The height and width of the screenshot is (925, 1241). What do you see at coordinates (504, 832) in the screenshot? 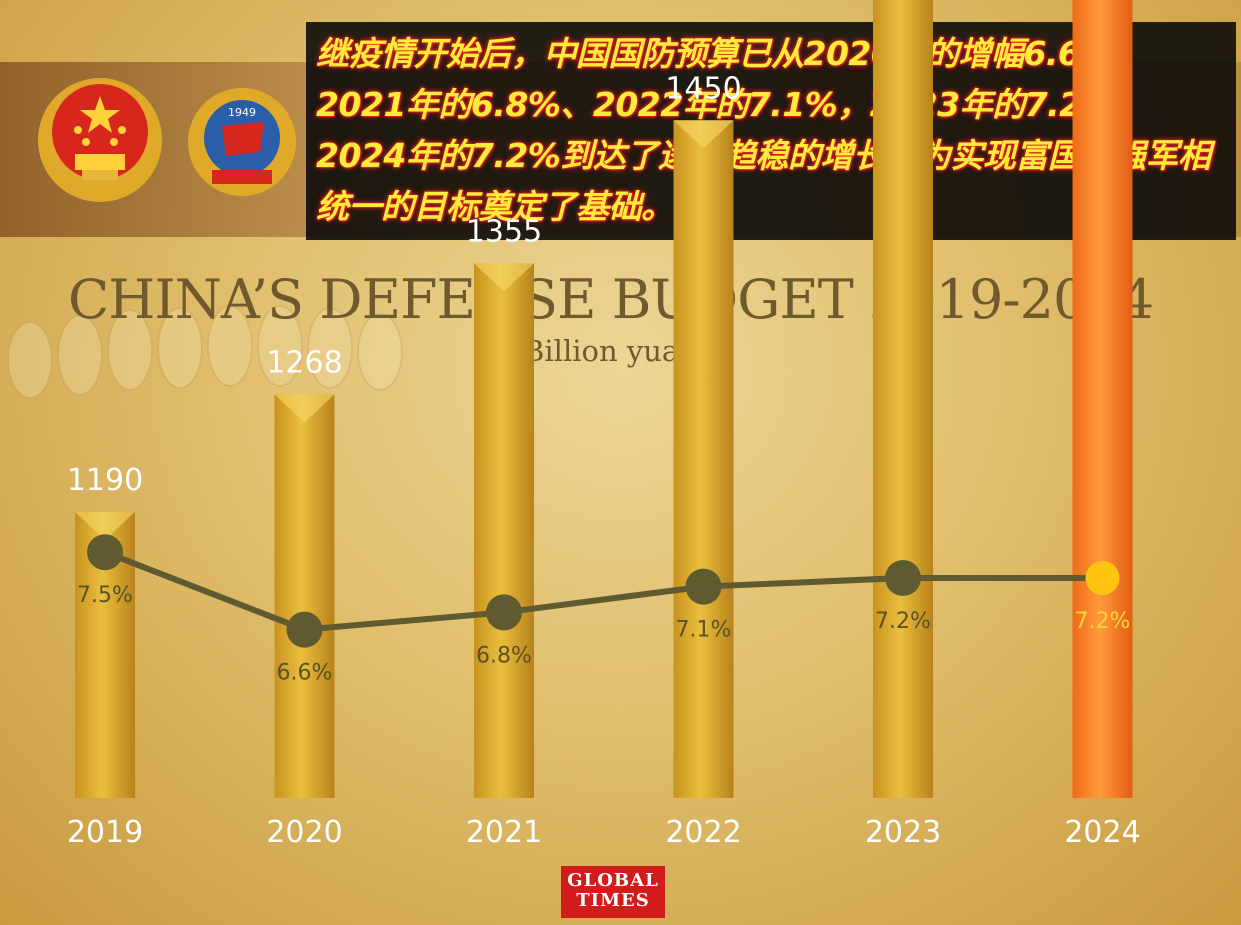
I see `x-tick-2021: 2021` at bounding box center [504, 832].